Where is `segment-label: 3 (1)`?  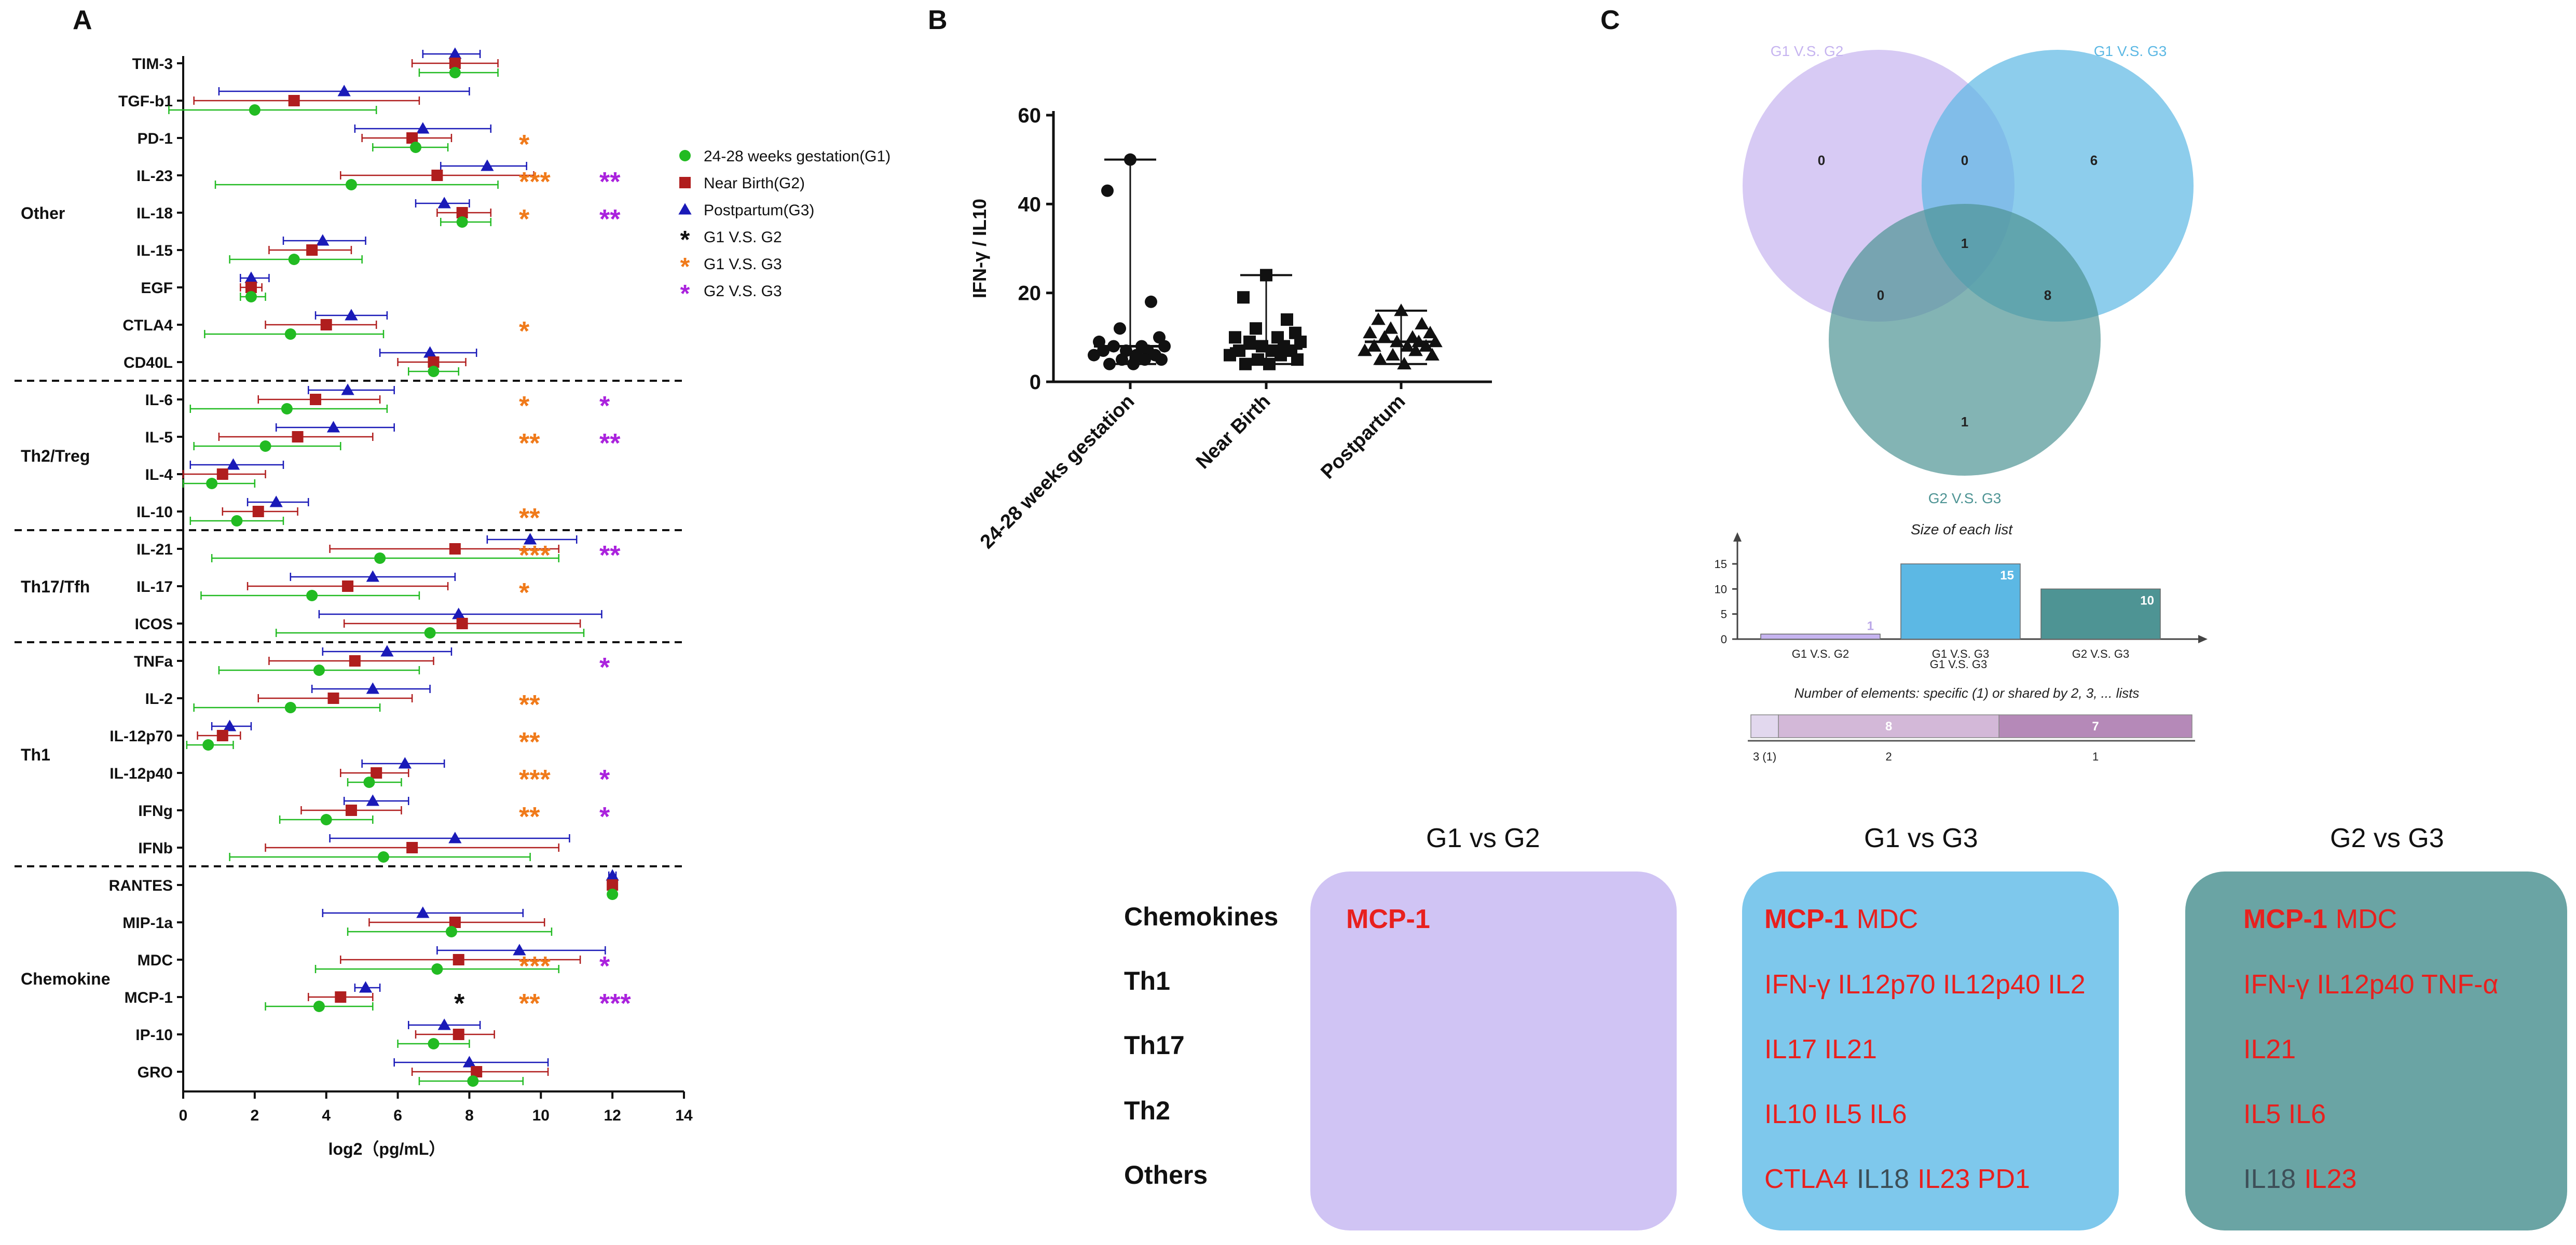 segment-label: 3 (1) is located at coordinates (1764, 756).